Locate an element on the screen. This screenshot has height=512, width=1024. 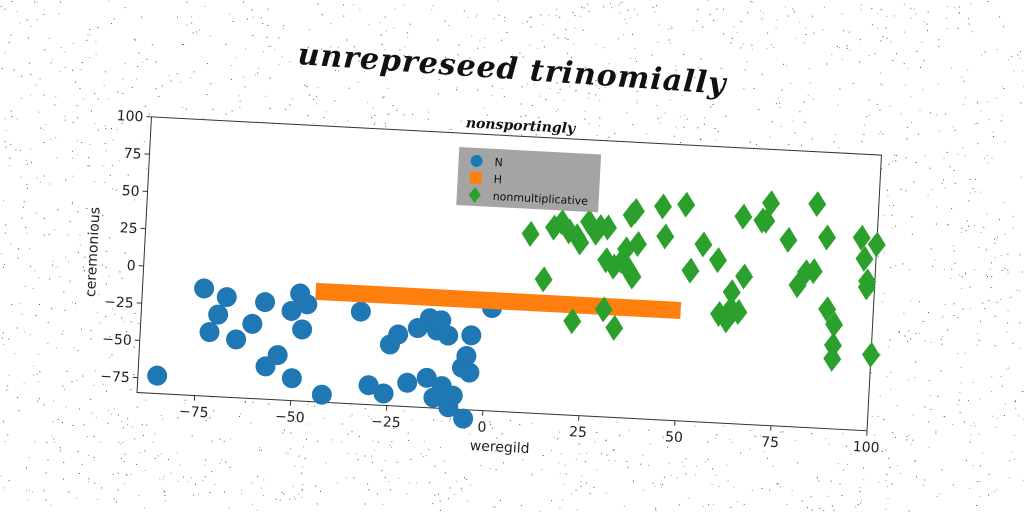
series-h-line is located at coordinates (498, 300).